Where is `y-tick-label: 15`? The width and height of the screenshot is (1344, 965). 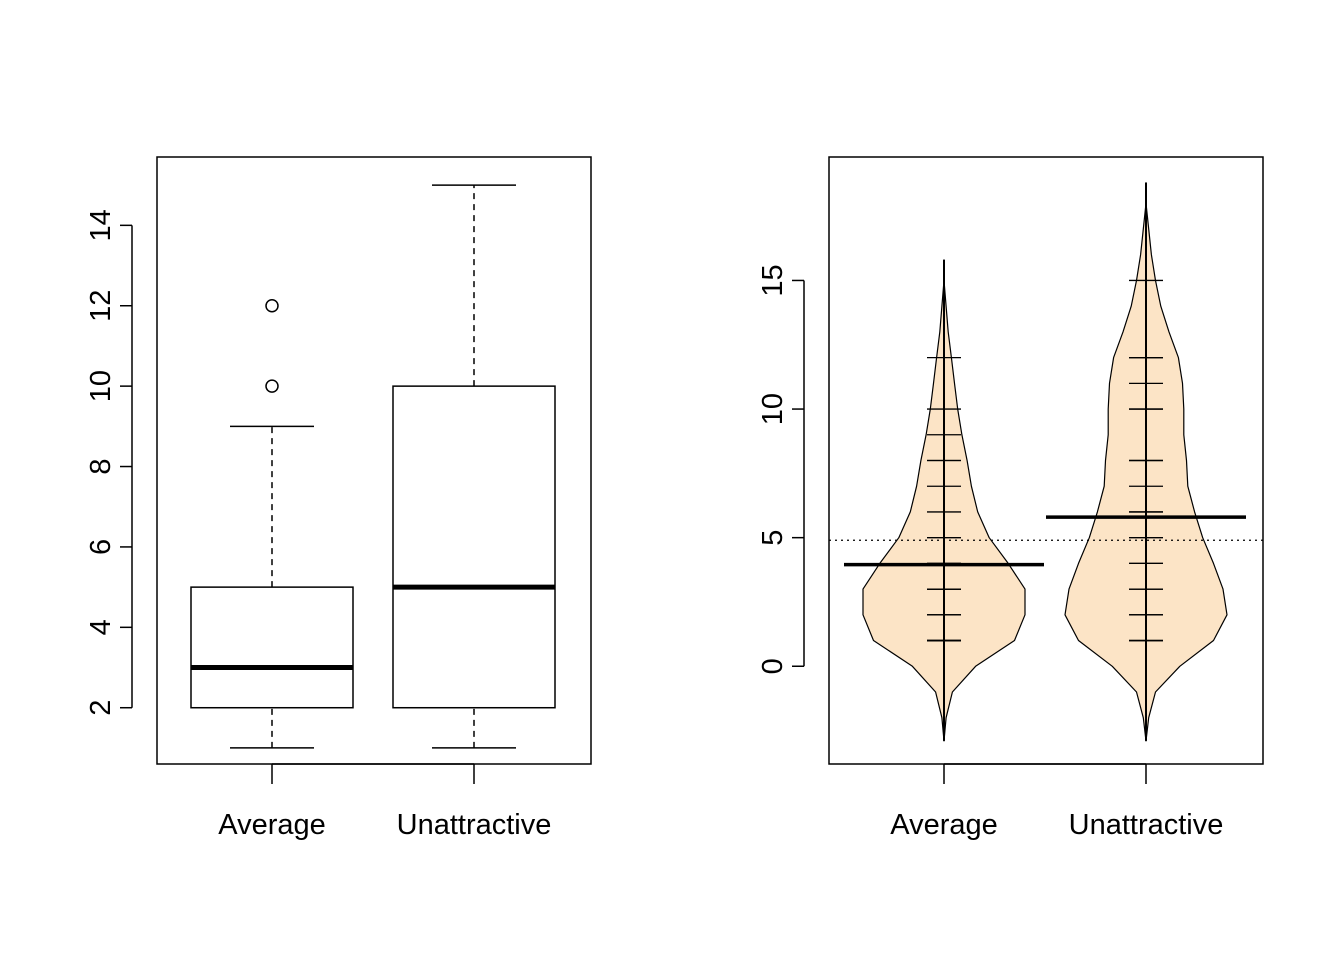
y-tick-label: 15 is located at coordinates (773, 280).